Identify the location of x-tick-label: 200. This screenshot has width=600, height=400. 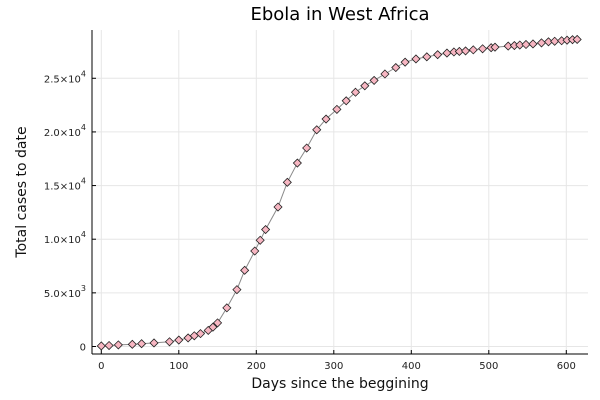
(256, 366).